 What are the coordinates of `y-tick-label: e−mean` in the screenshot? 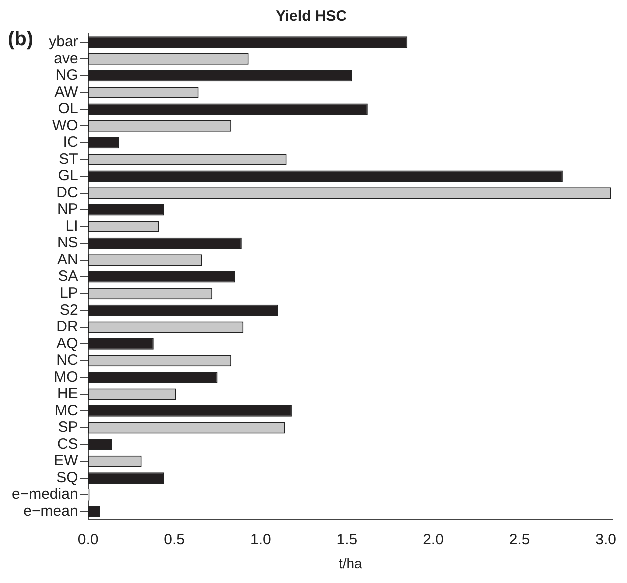 It's located at (51, 511).